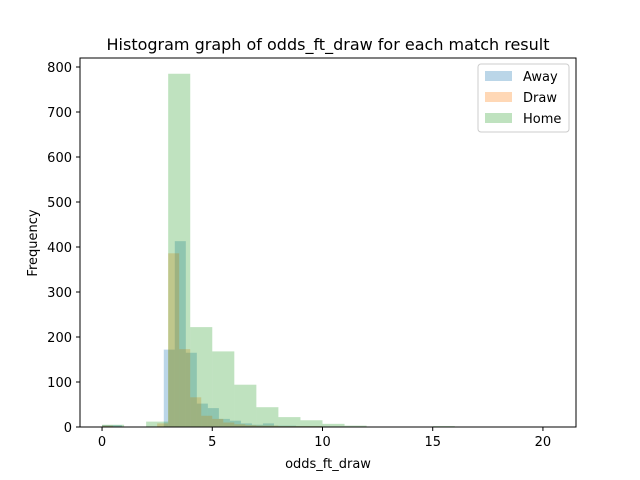  What do you see at coordinates (432, 442) in the screenshot?
I see `x-tick-label: 15` at bounding box center [432, 442].